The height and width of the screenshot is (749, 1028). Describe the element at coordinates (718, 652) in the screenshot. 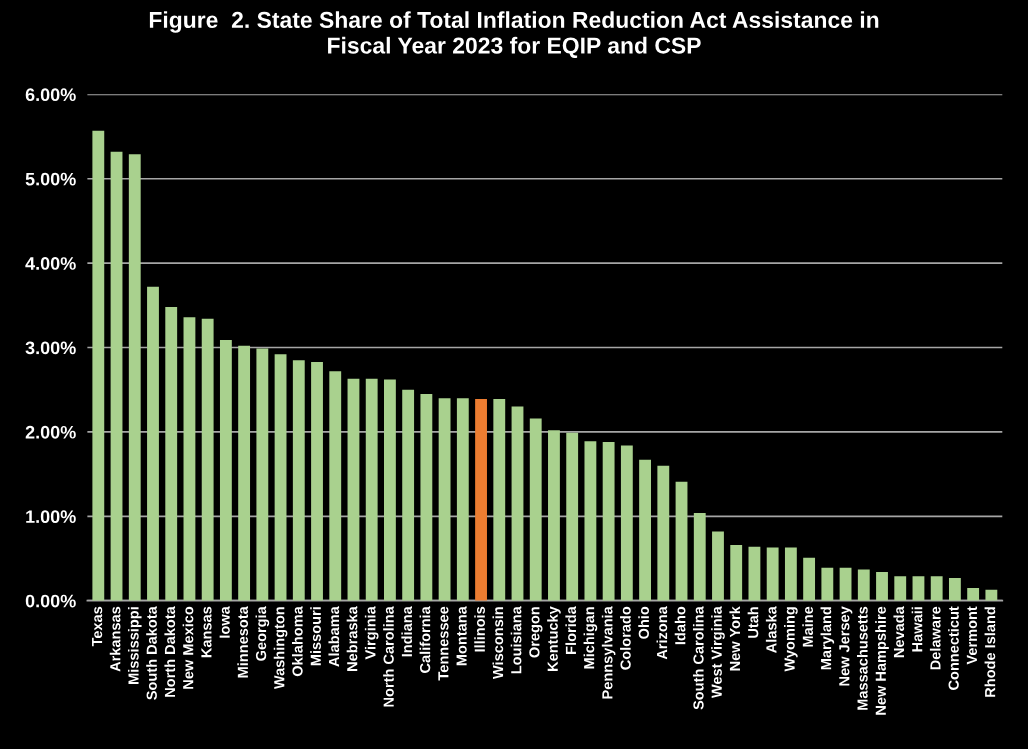

I see `x-tick-label: West Virginia` at that location.